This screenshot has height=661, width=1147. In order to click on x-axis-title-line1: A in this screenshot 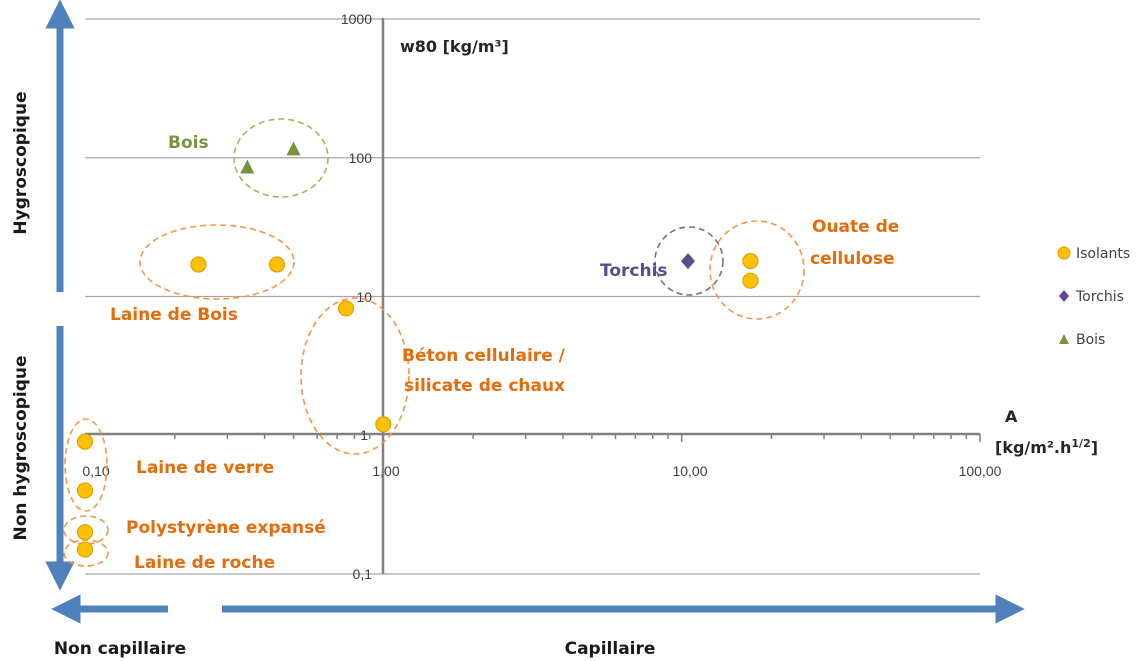, I will do `click(1011, 416)`.